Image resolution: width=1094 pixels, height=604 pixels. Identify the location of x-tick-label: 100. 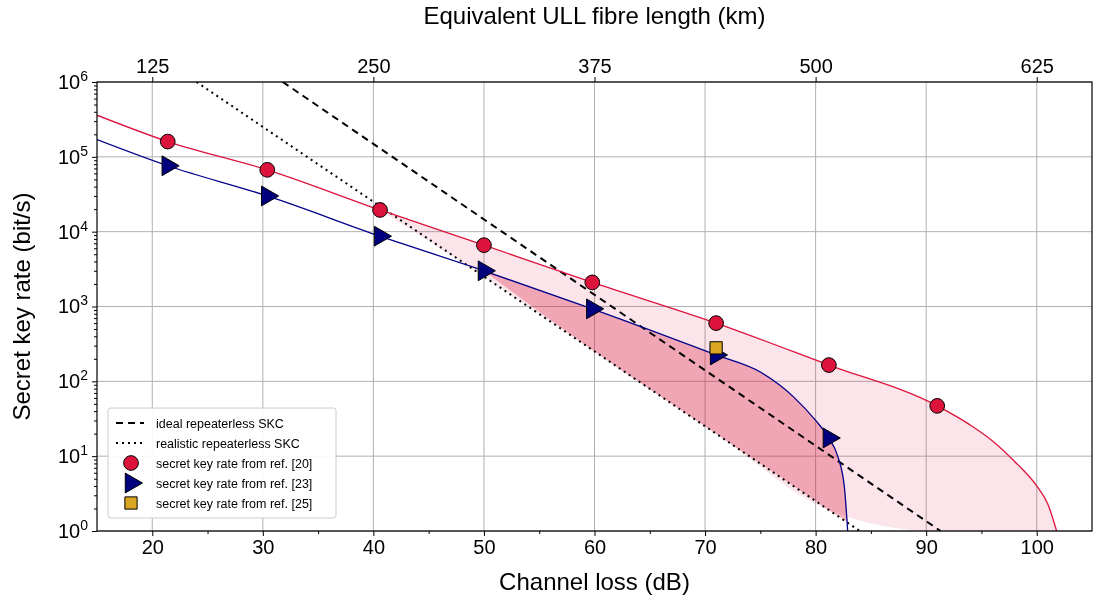
(1037, 547).